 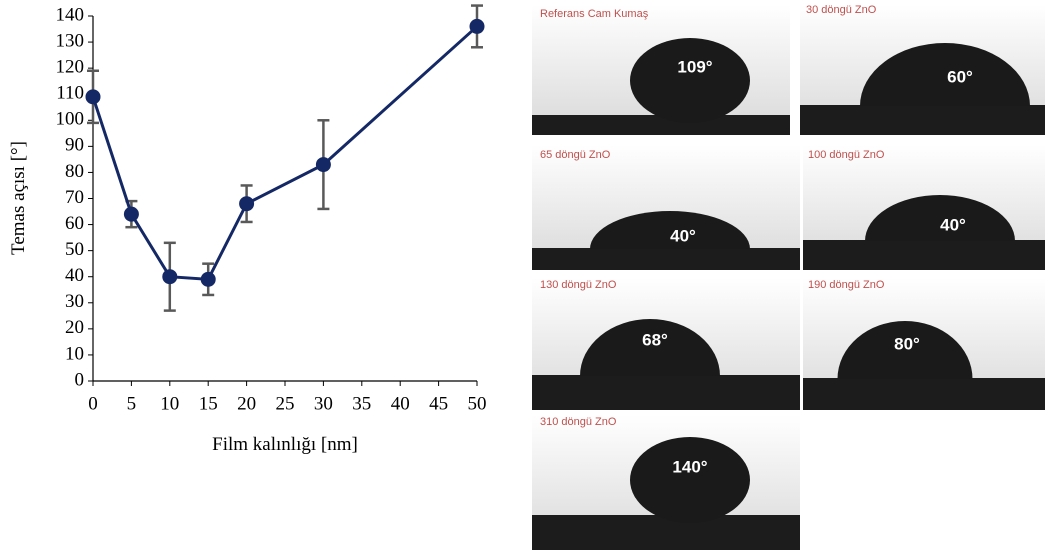 I want to click on y-tick-label: 100, so click(x=70, y=119).